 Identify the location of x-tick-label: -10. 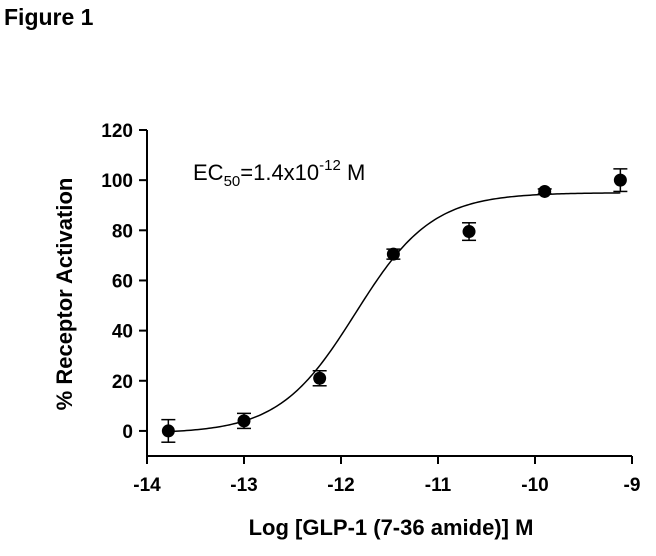
(534, 485).